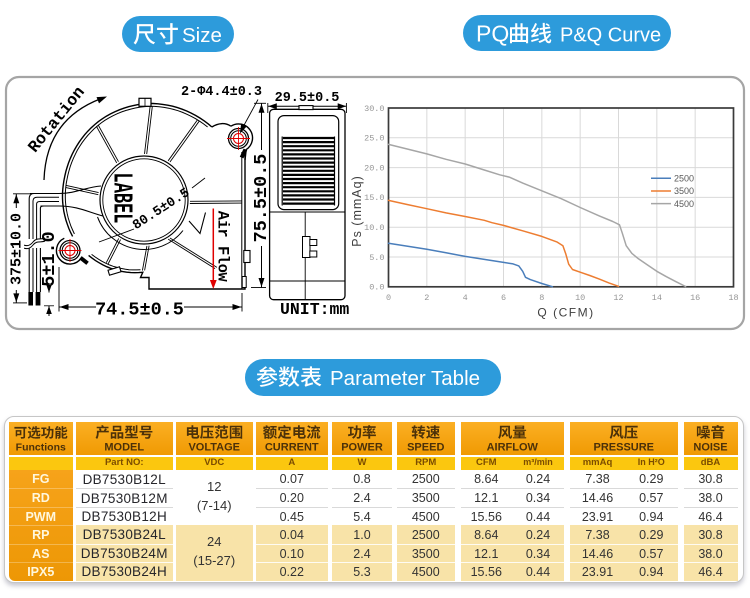 This screenshot has width=750, height=598. Describe the element at coordinates (580, 298) in the screenshot. I see `svg-text: 10` at that location.